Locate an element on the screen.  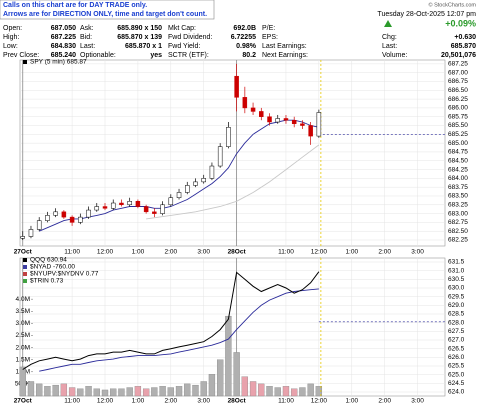
y-tick-label: 631.5 is located at coordinates (456, 262).